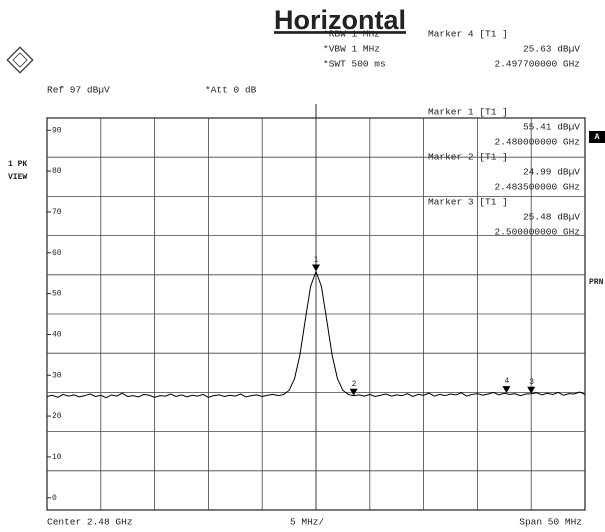  Describe the element at coordinates (20, 60) in the screenshot. I see `rs-logo` at that location.